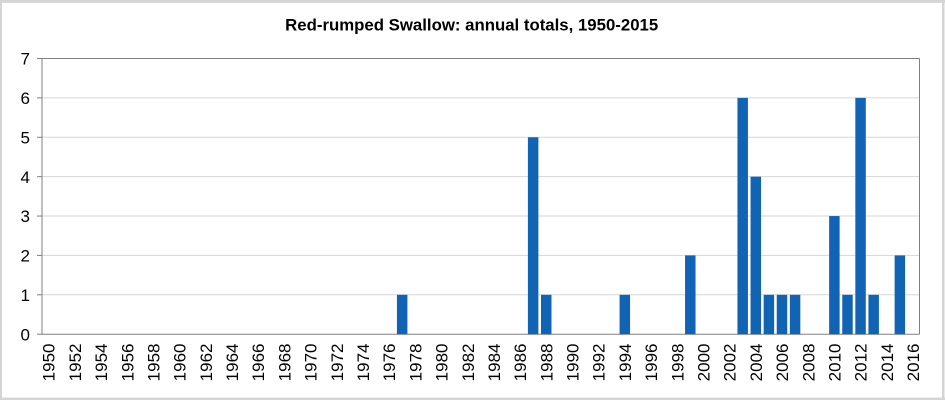  Describe the element at coordinates (25, 334) in the screenshot. I see `svg-text: 0` at that location.